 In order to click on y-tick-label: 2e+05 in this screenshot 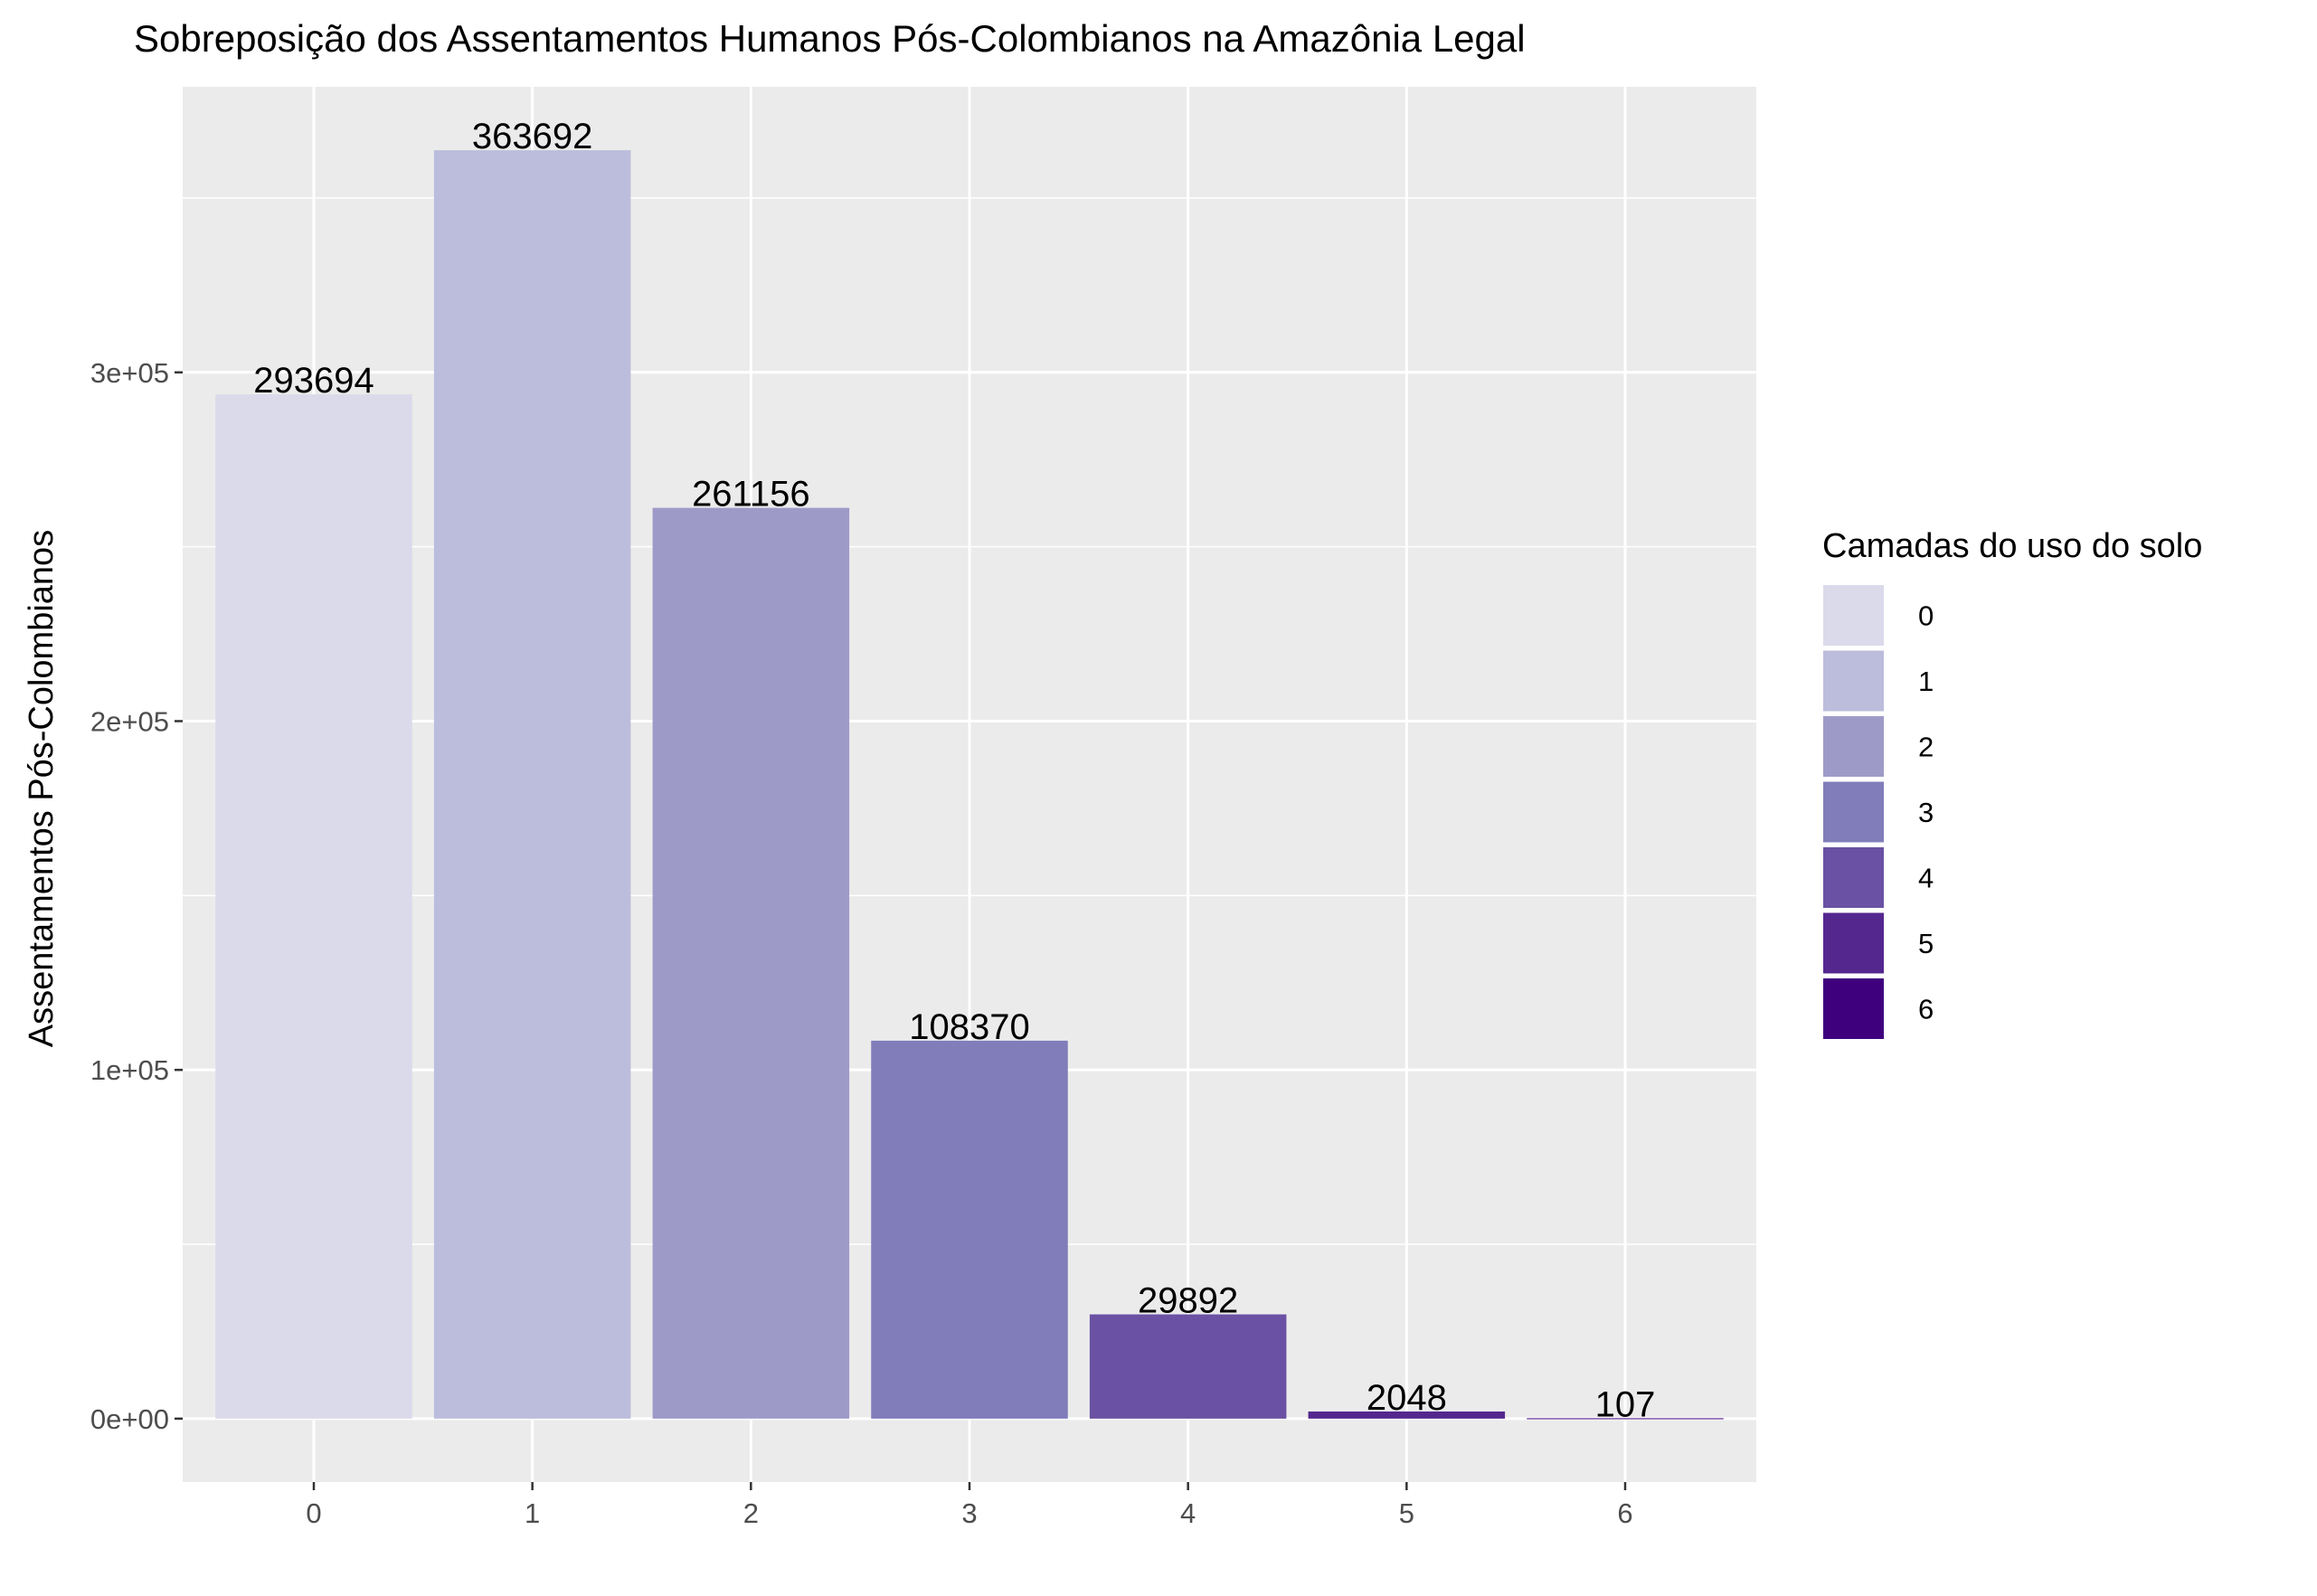, I will do `click(129, 721)`.